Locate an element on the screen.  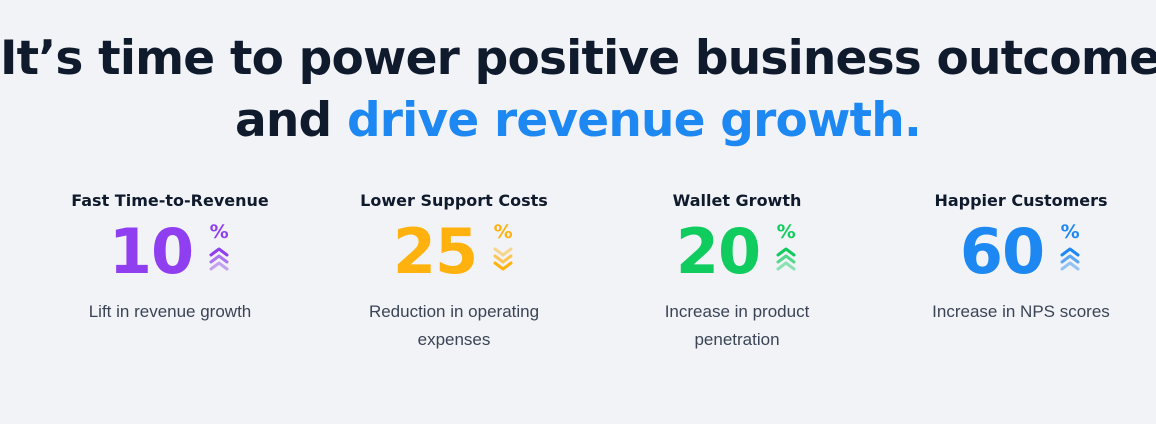
headline-plain-text: and is located at coordinates (290, 120).